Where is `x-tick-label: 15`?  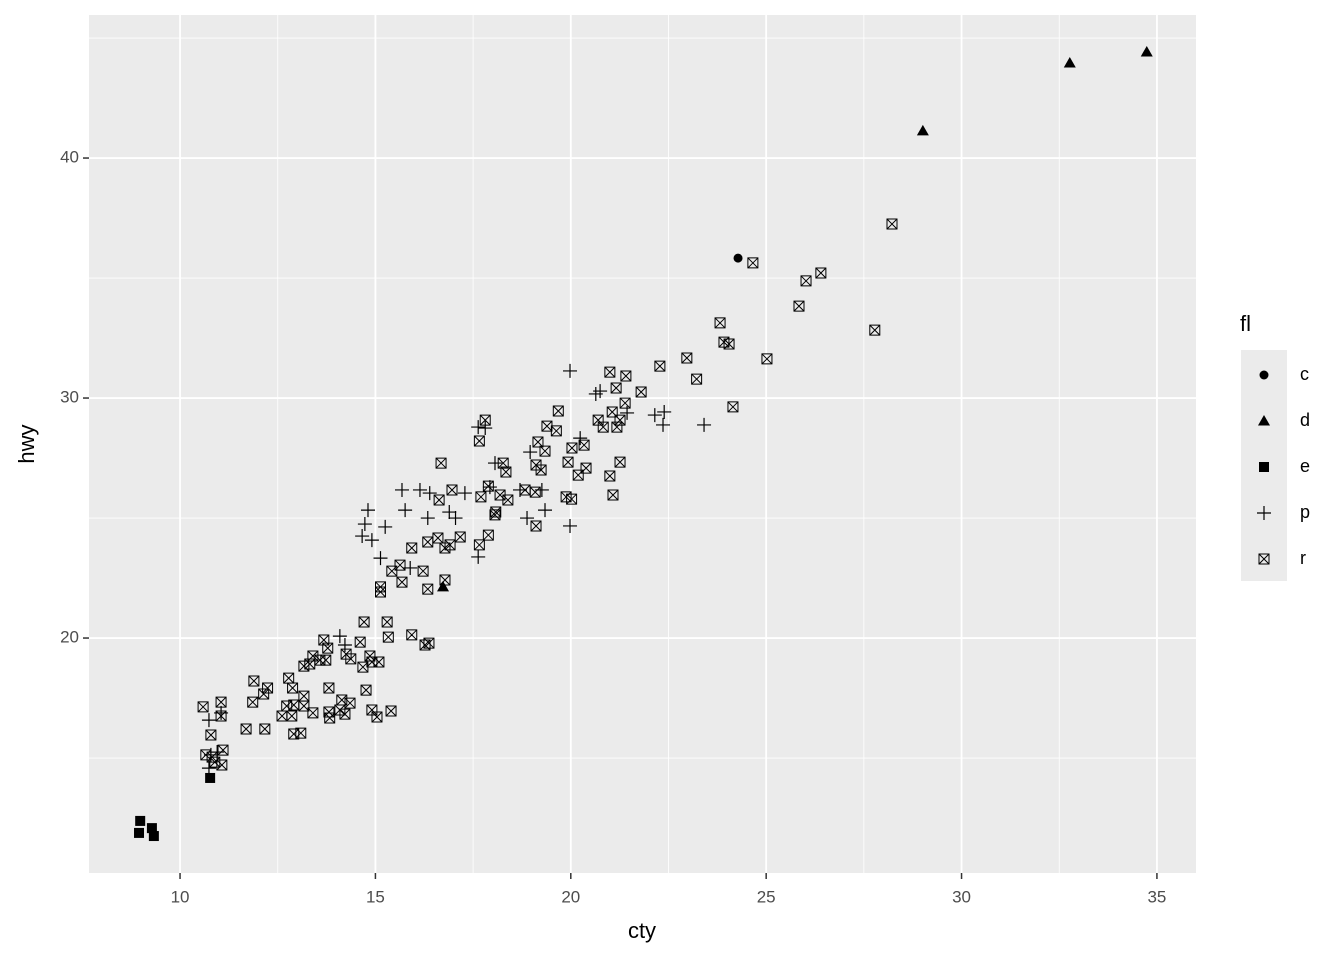 x-tick-label: 15 is located at coordinates (375, 896).